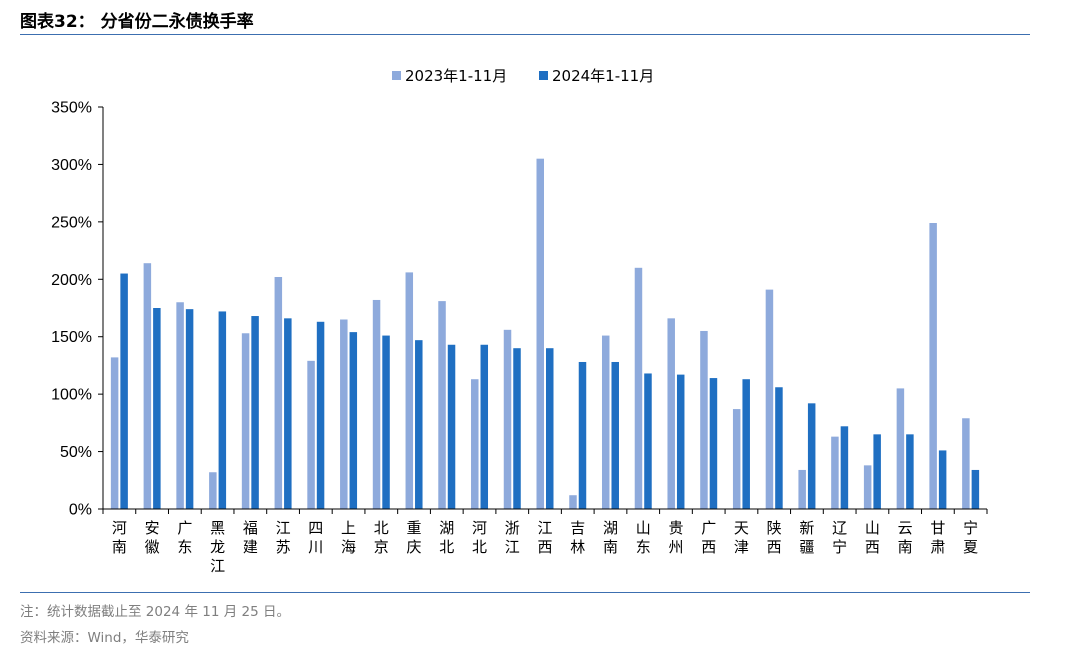 This screenshot has height=652, width=1080. I want to click on footnote: 注：统计数据截止至 2024 年 11 月 25 日。, so click(155, 612).